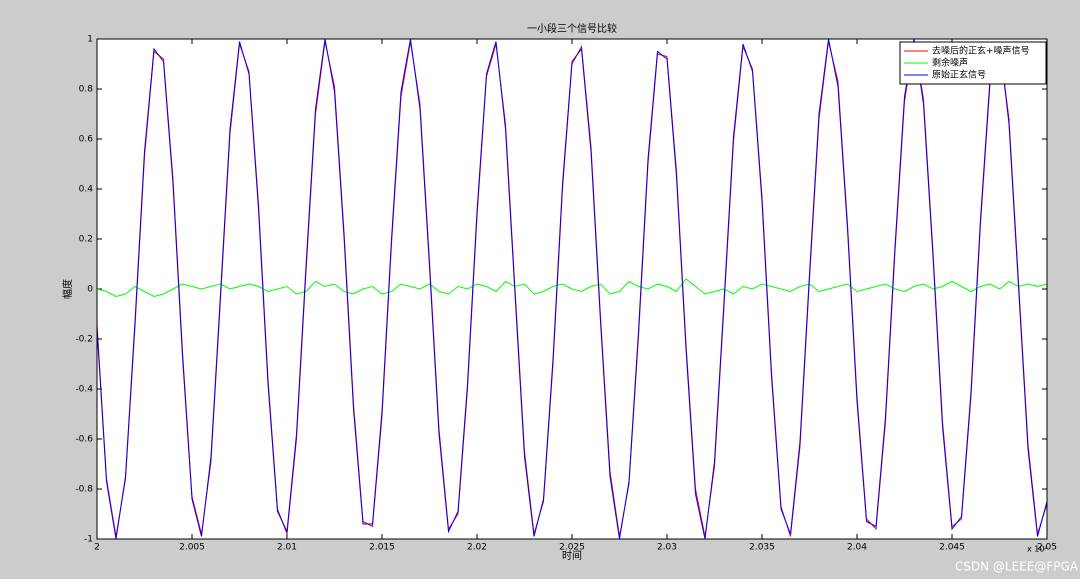 This screenshot has width=1080, height=579. Describe the element at coordinates (67, 289) in the screenshot. I see `y-axis-label: 幅度` at that location.